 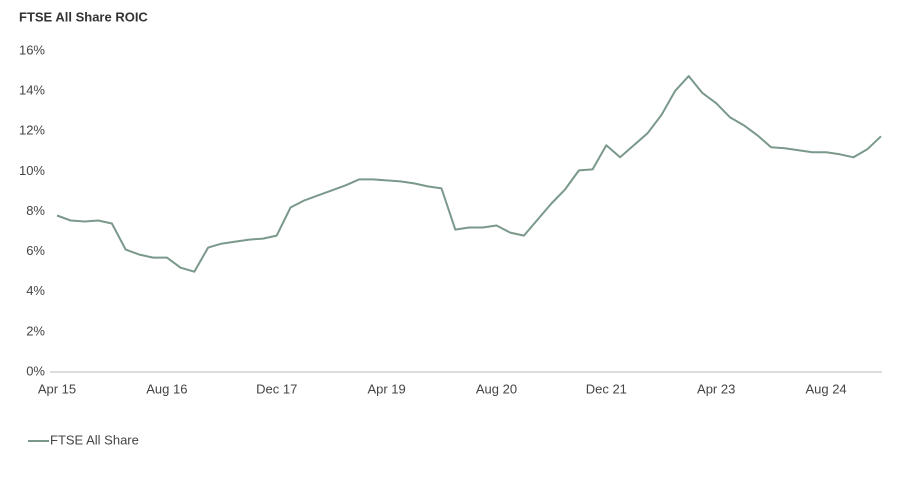 I want to click on y-tick-label: 2%, so click(x=35, y=330).